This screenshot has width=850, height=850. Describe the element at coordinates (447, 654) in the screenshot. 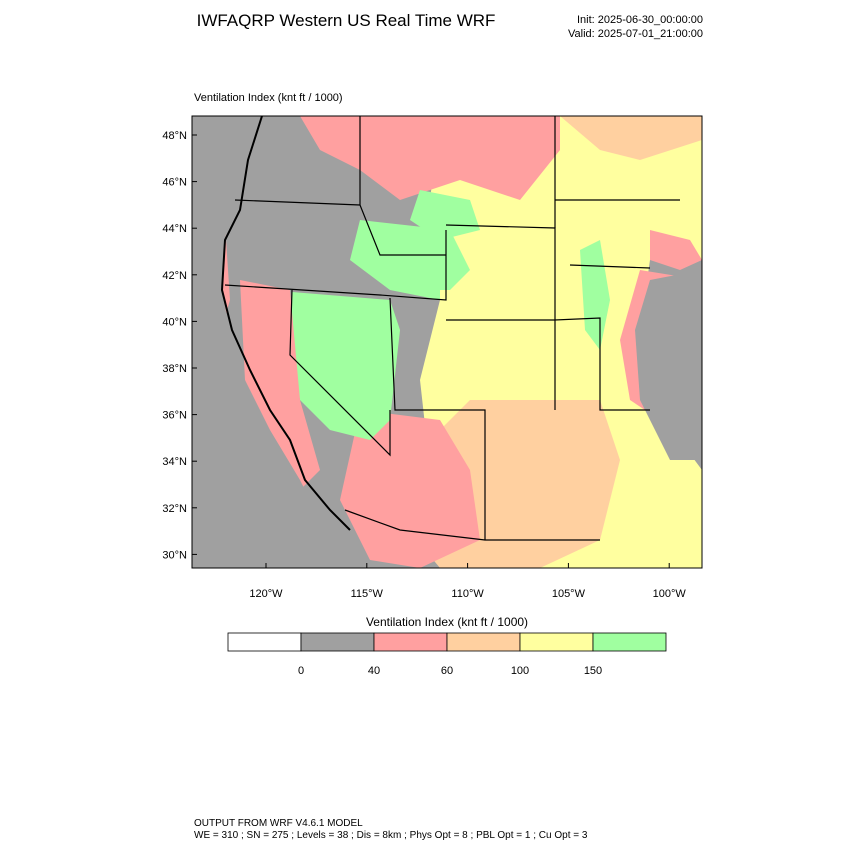

I see `colorbar: 0 40 60 100 150` at that location.